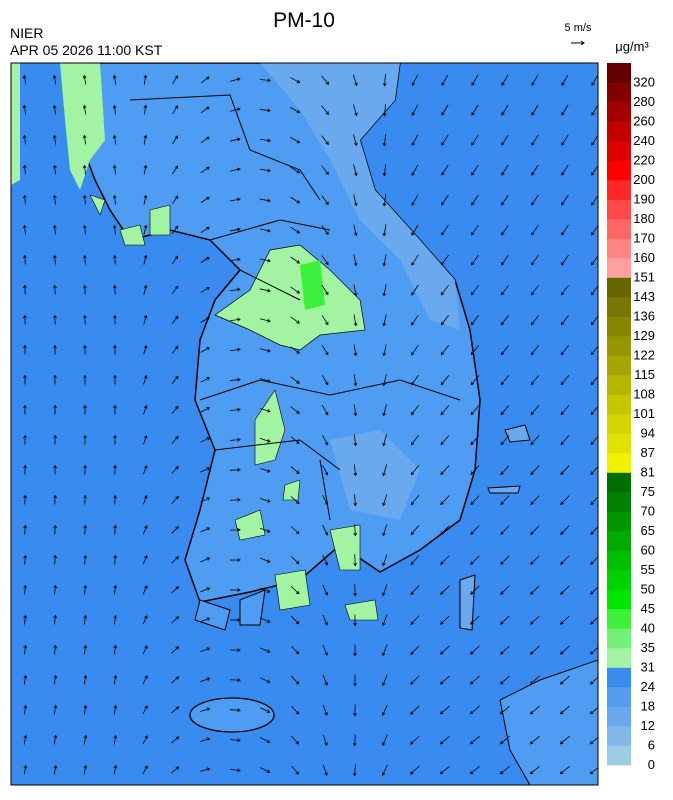 The width and height of the screenshot is (673, 800). I want to click on land-light, so click(360, 196).